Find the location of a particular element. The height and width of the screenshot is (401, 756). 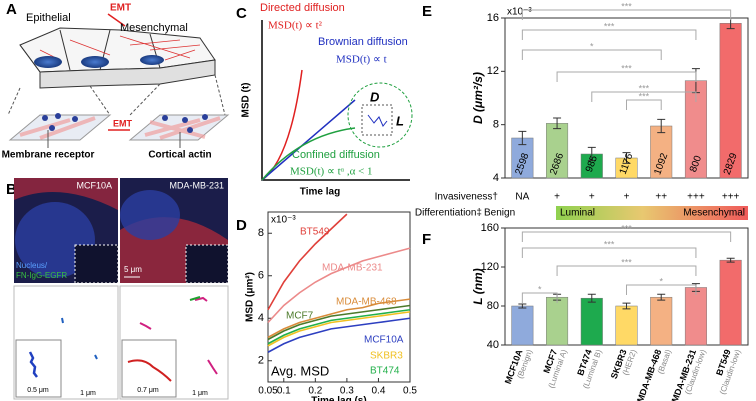

y-tick-label: 6 is located at coordinates (261, 276).